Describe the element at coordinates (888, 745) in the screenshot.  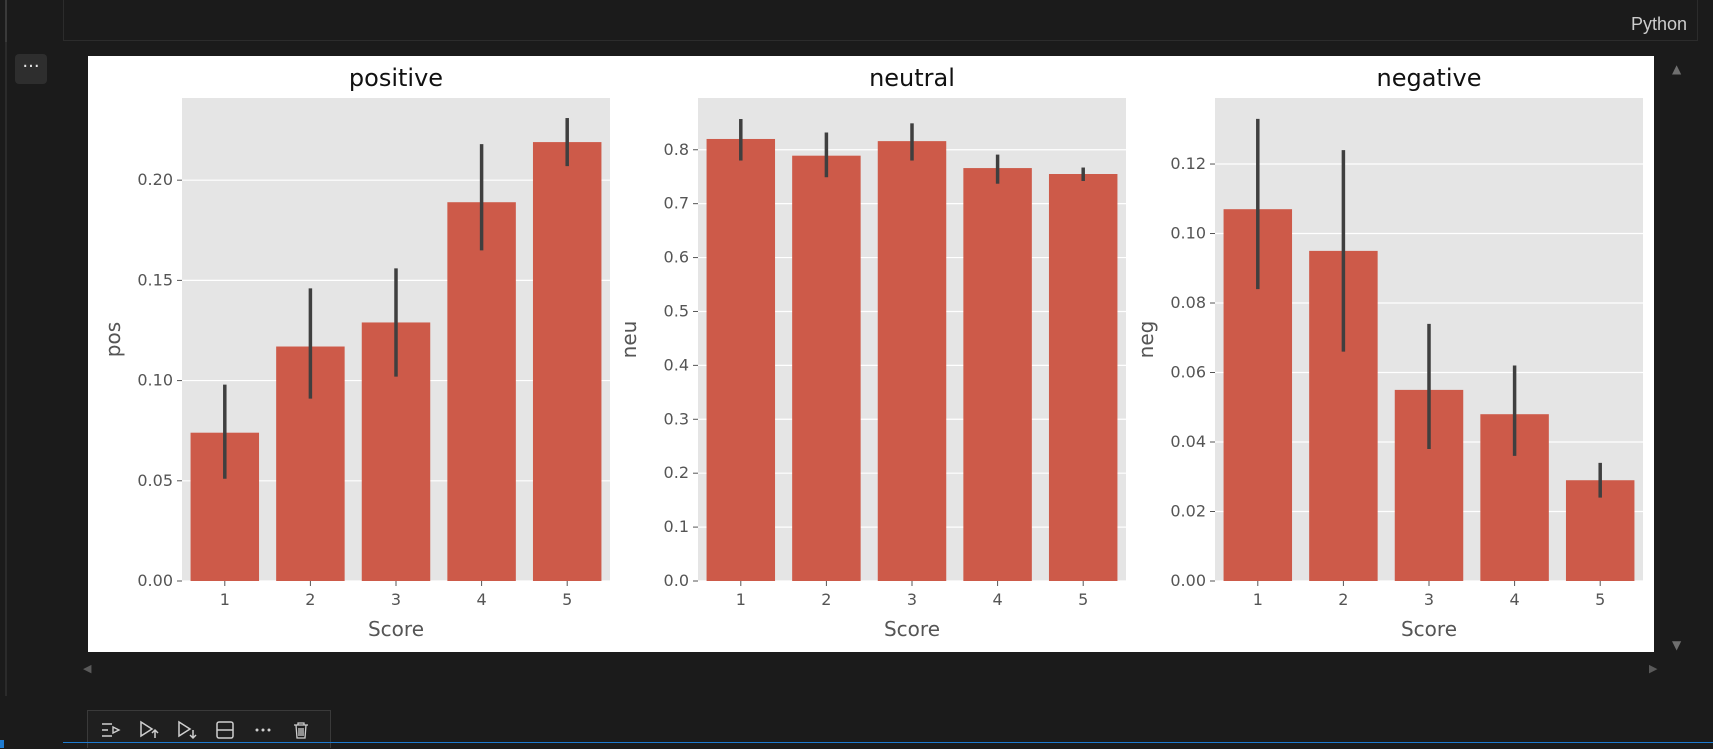
I see `next-cell-focus-border` at that location.